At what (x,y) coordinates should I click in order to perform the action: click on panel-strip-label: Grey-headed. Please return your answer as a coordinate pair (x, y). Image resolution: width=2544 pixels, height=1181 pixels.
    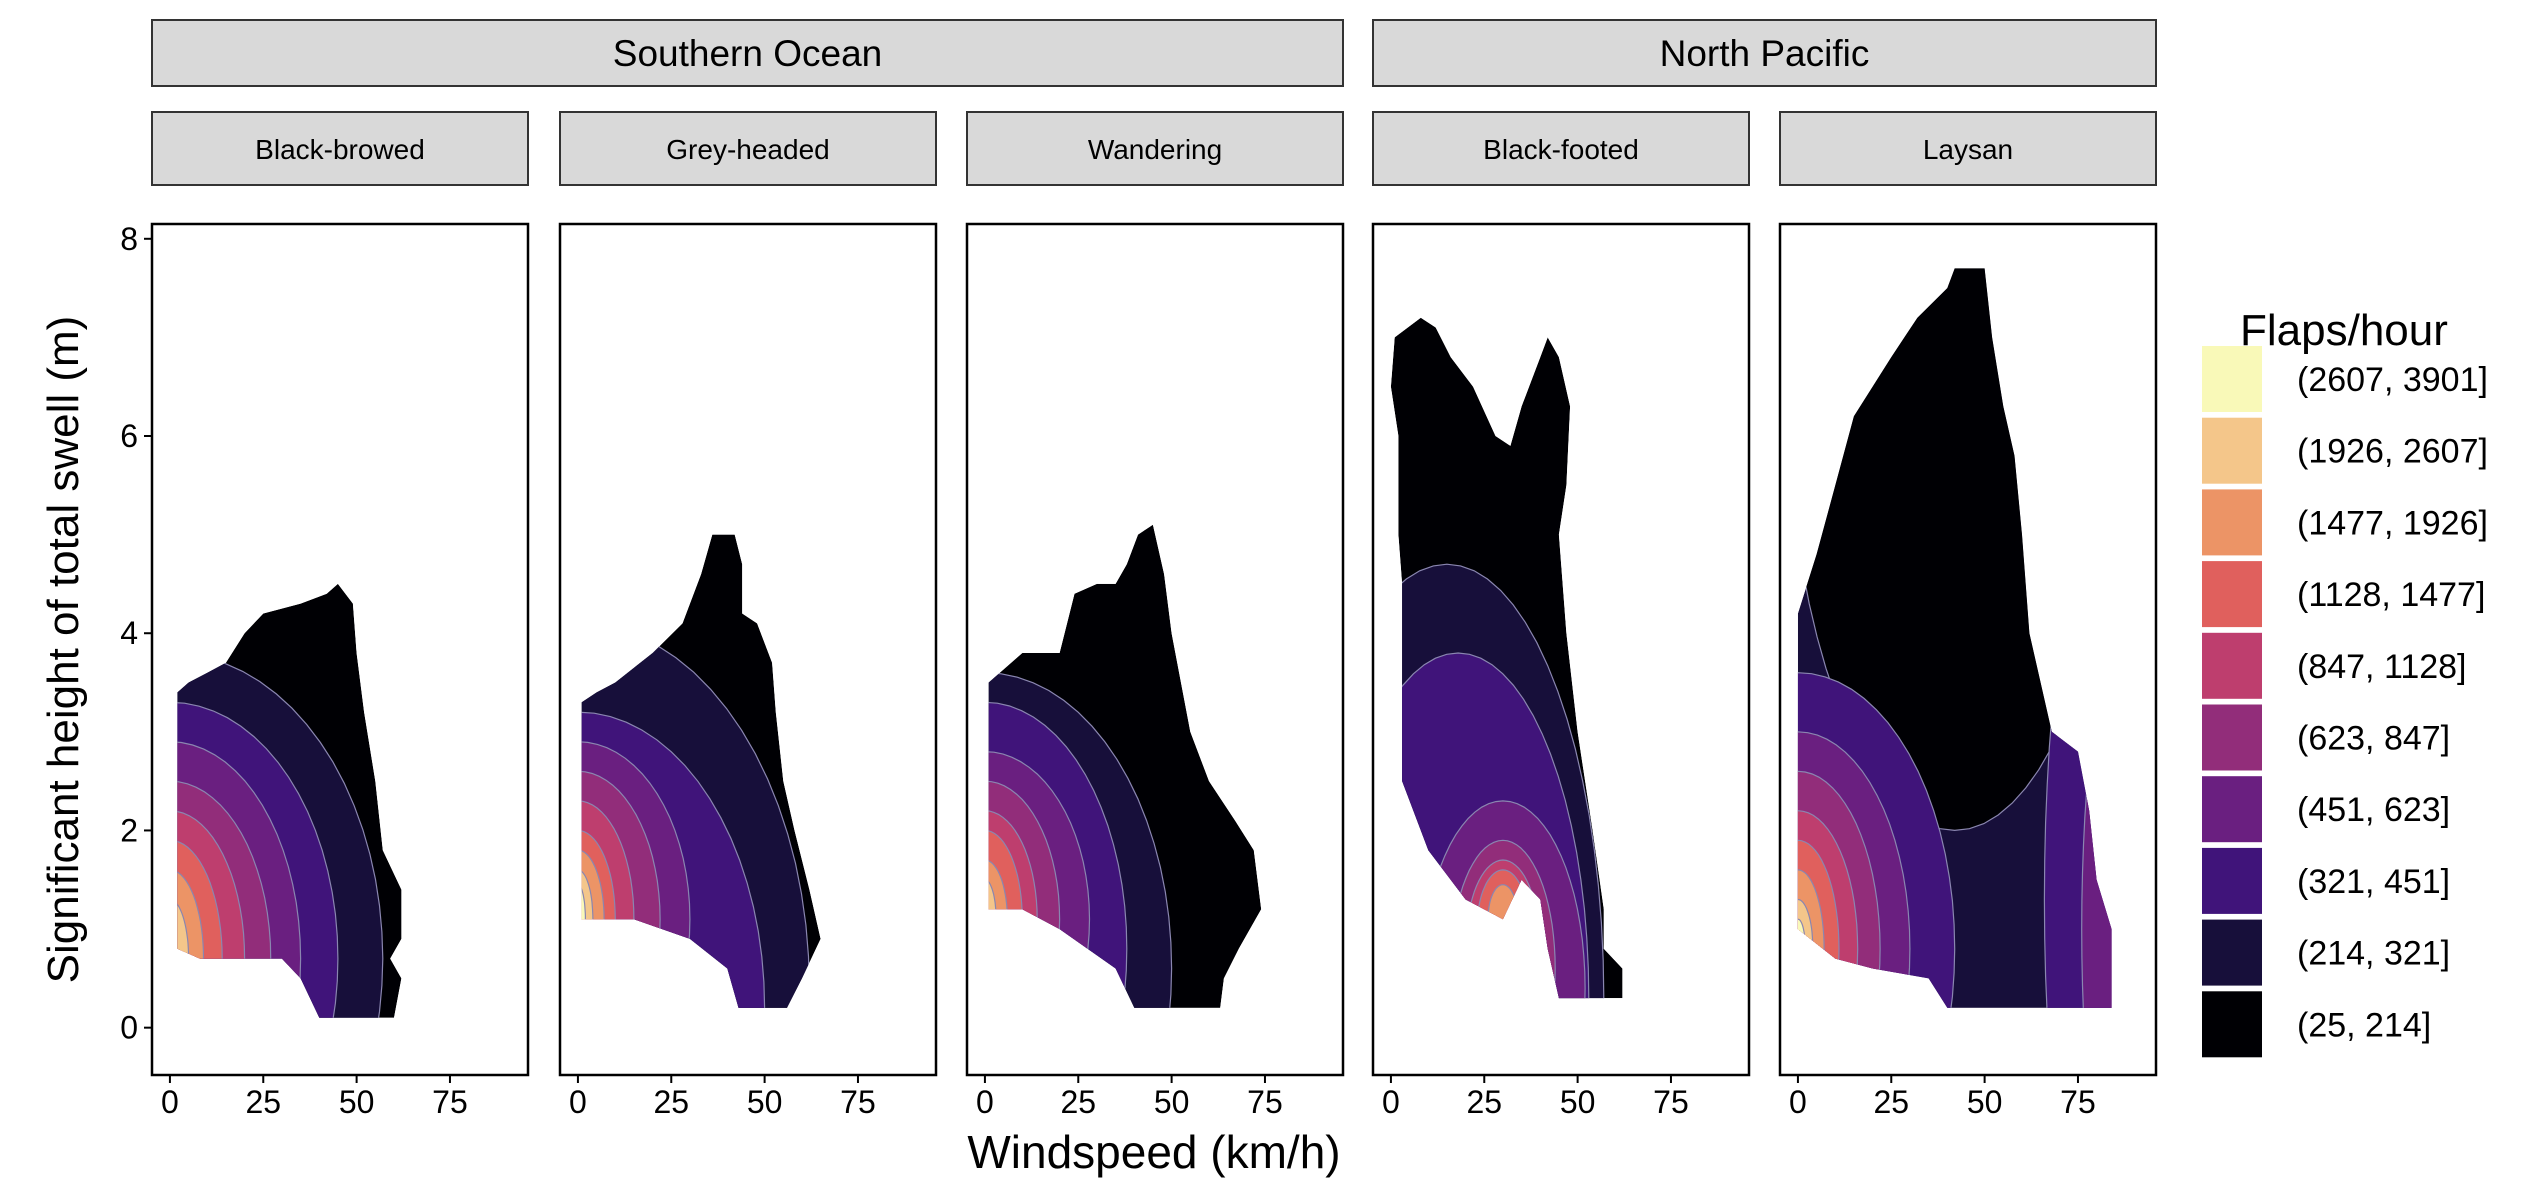
    Looking at the image, I should click on (747, 149).